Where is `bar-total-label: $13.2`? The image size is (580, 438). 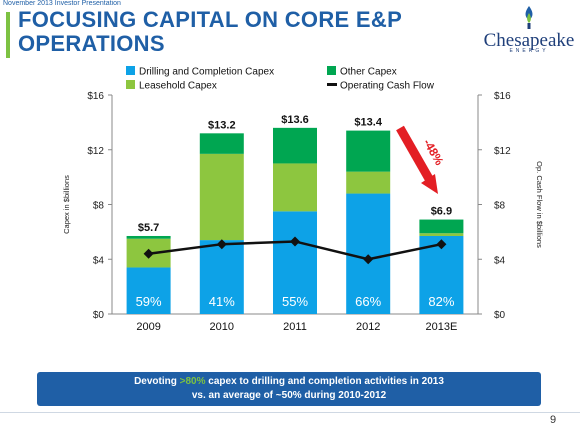 bar-total-label: $13.2 is located at coordinates (222, 125).